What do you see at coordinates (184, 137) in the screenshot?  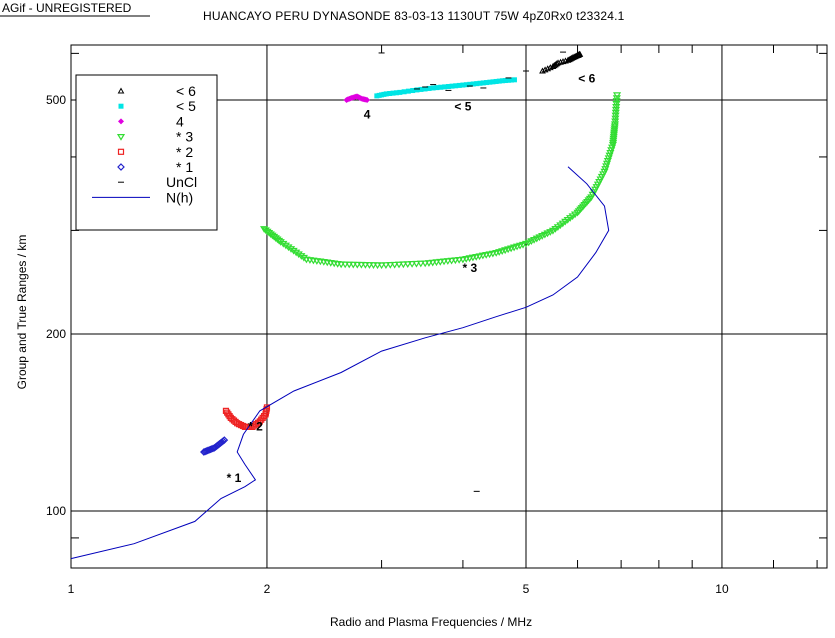 I see `legend-label: * 3` at bounding box center [184, 137].